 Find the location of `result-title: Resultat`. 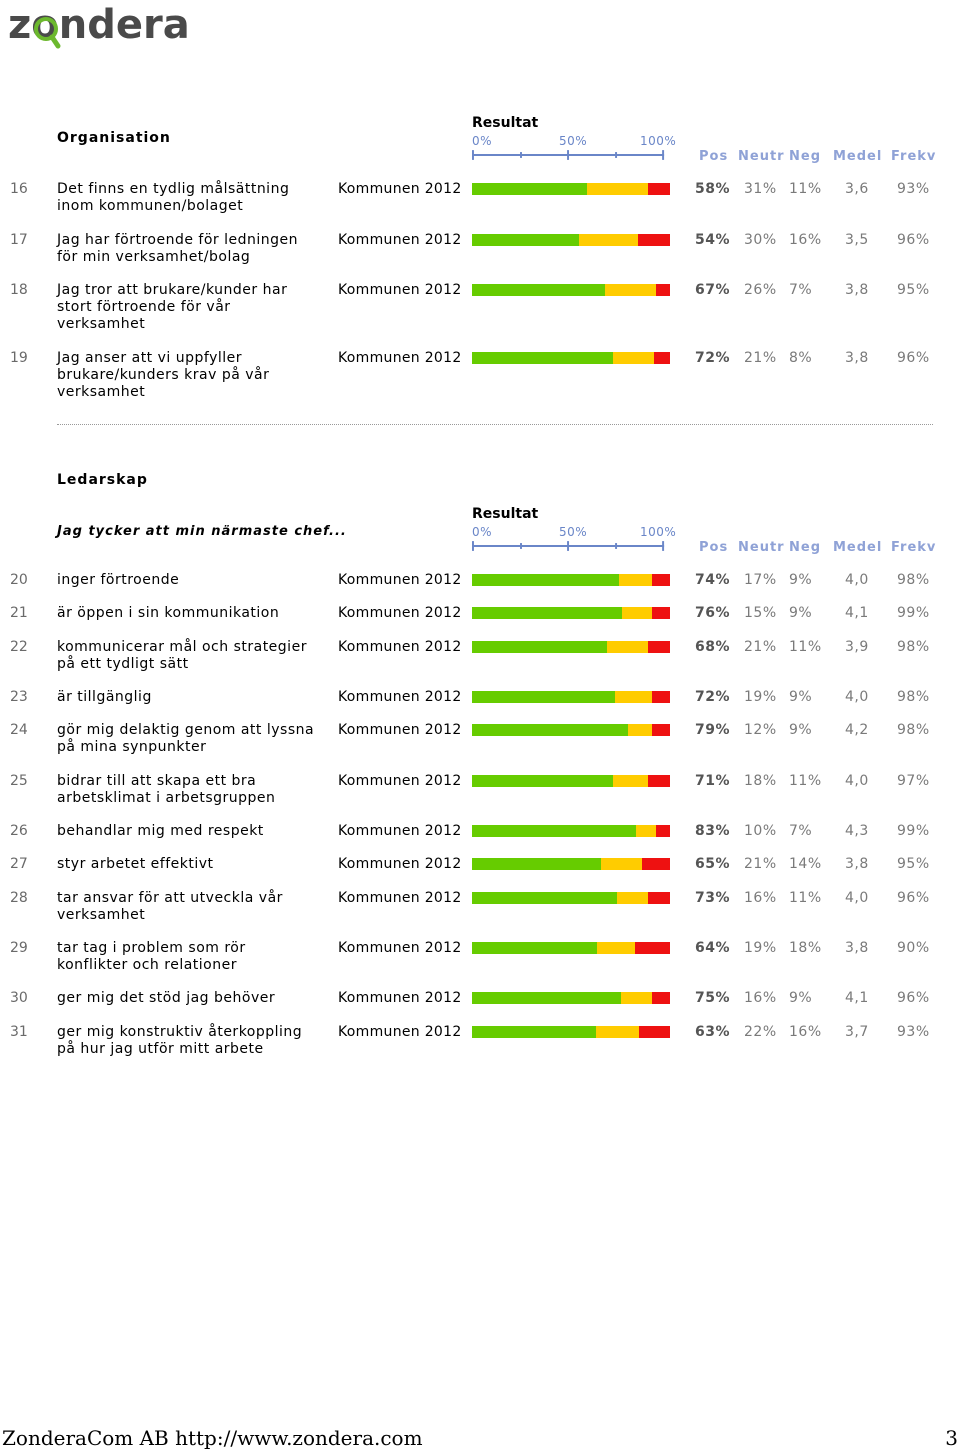

result-title: Resultat is located at coordinates (505, 514).